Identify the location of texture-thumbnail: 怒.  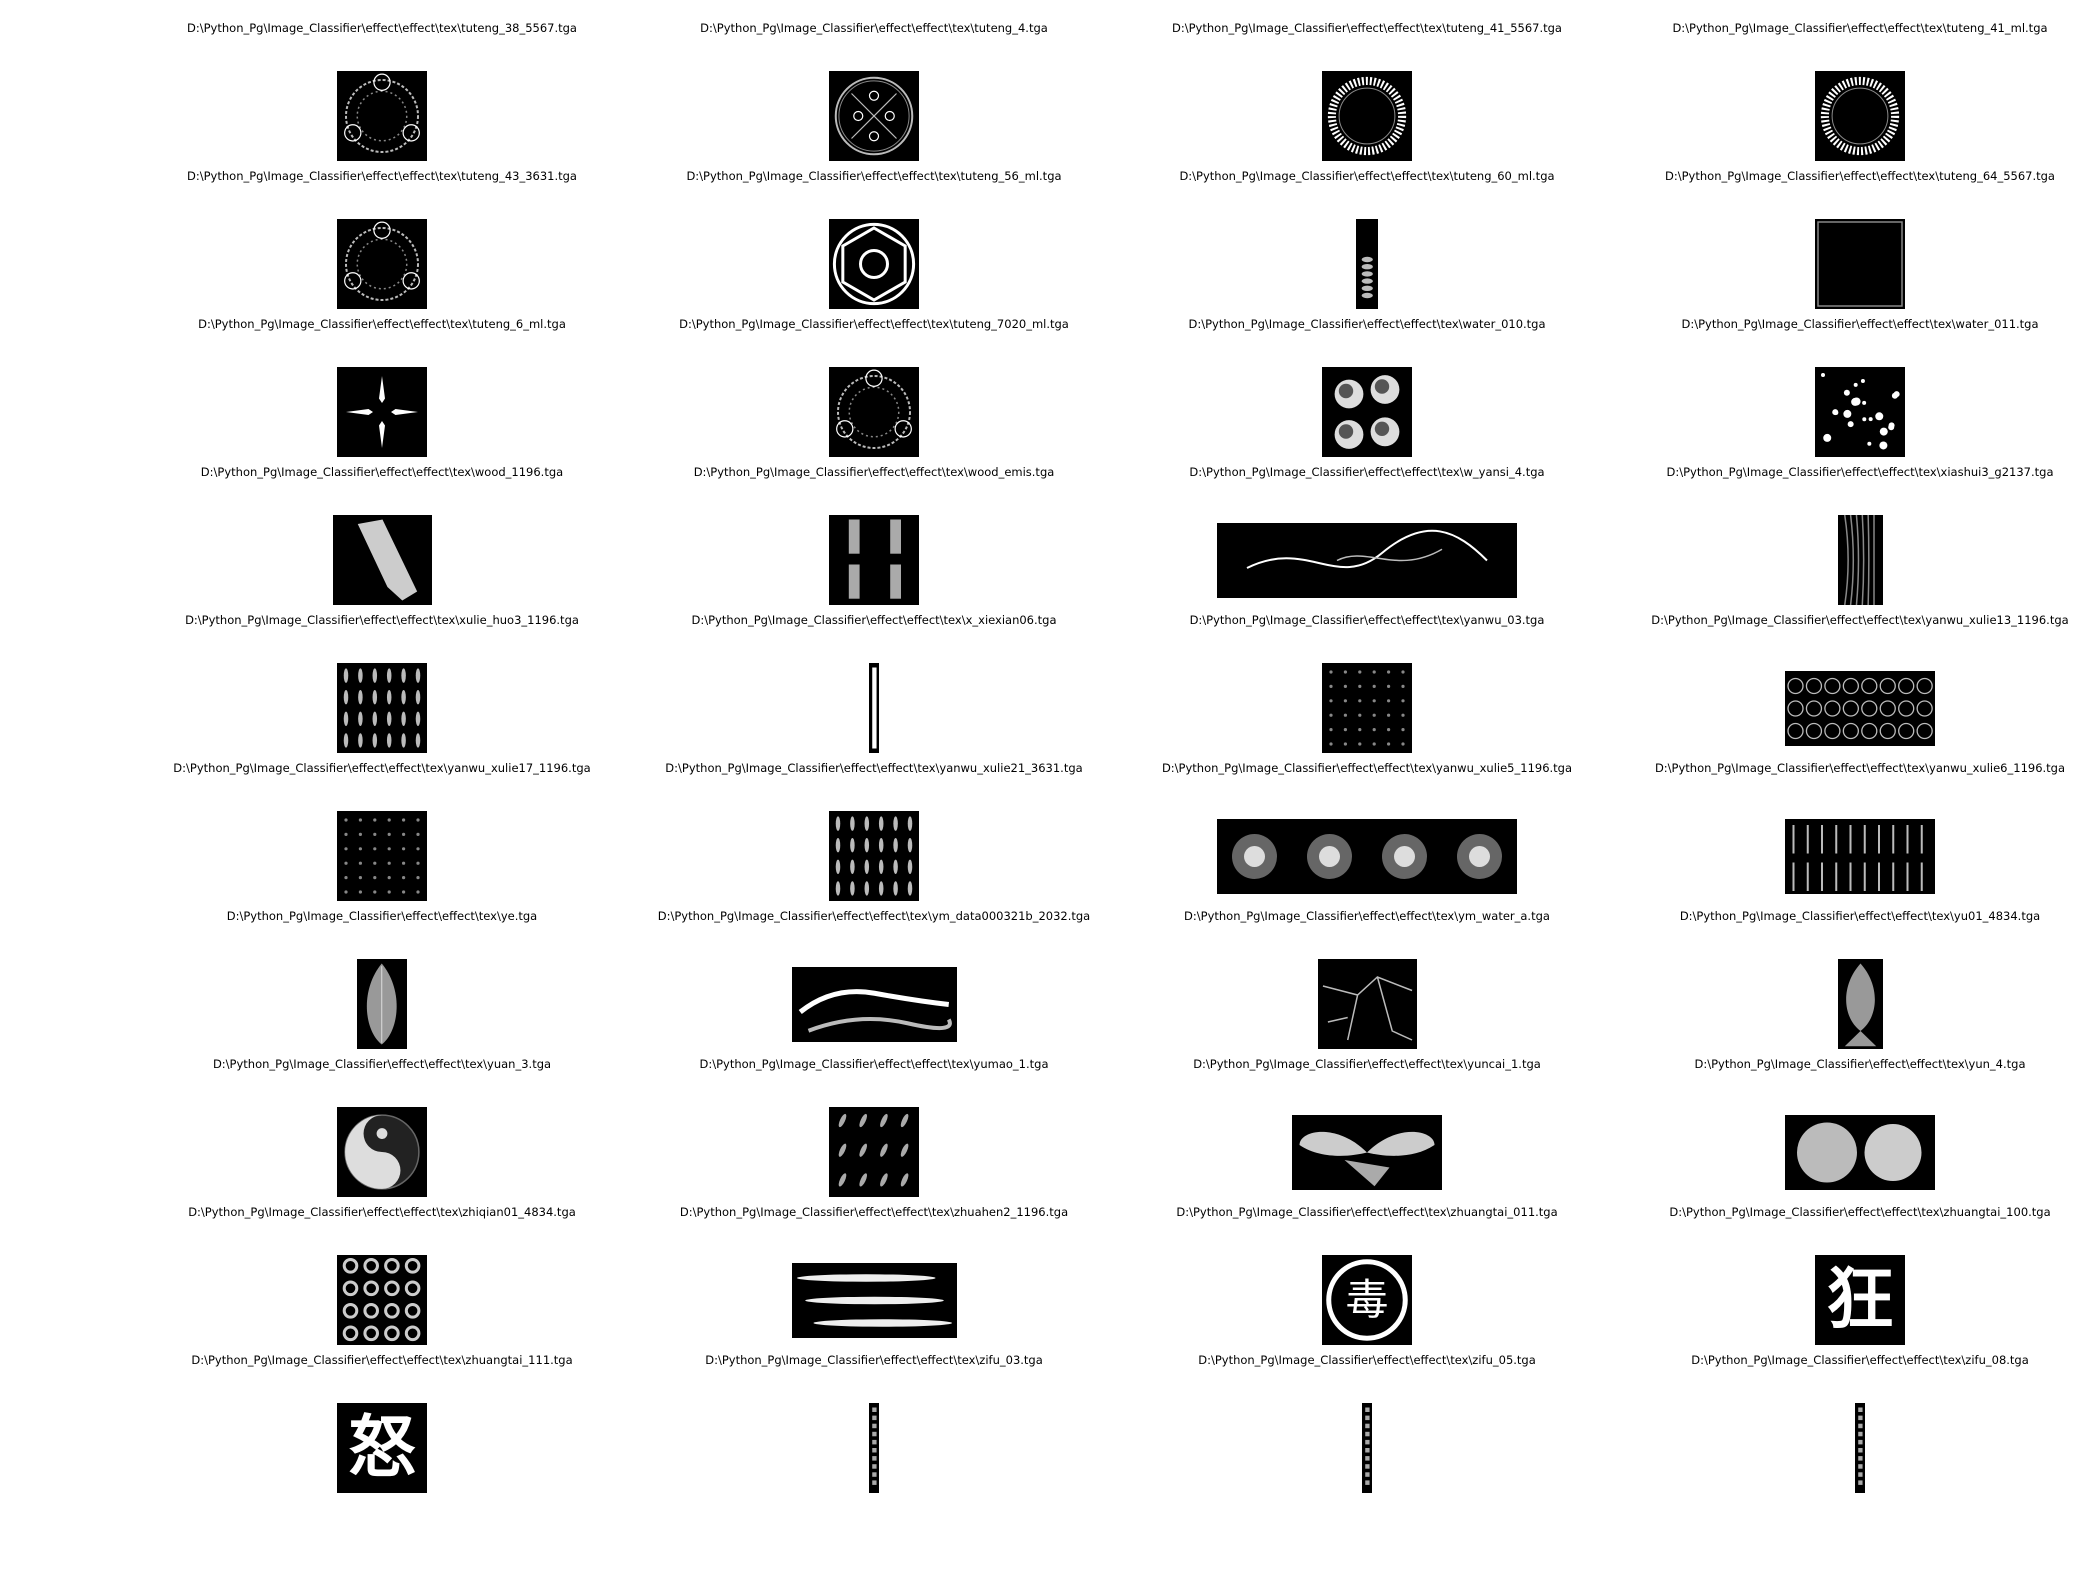
(382, 1448).